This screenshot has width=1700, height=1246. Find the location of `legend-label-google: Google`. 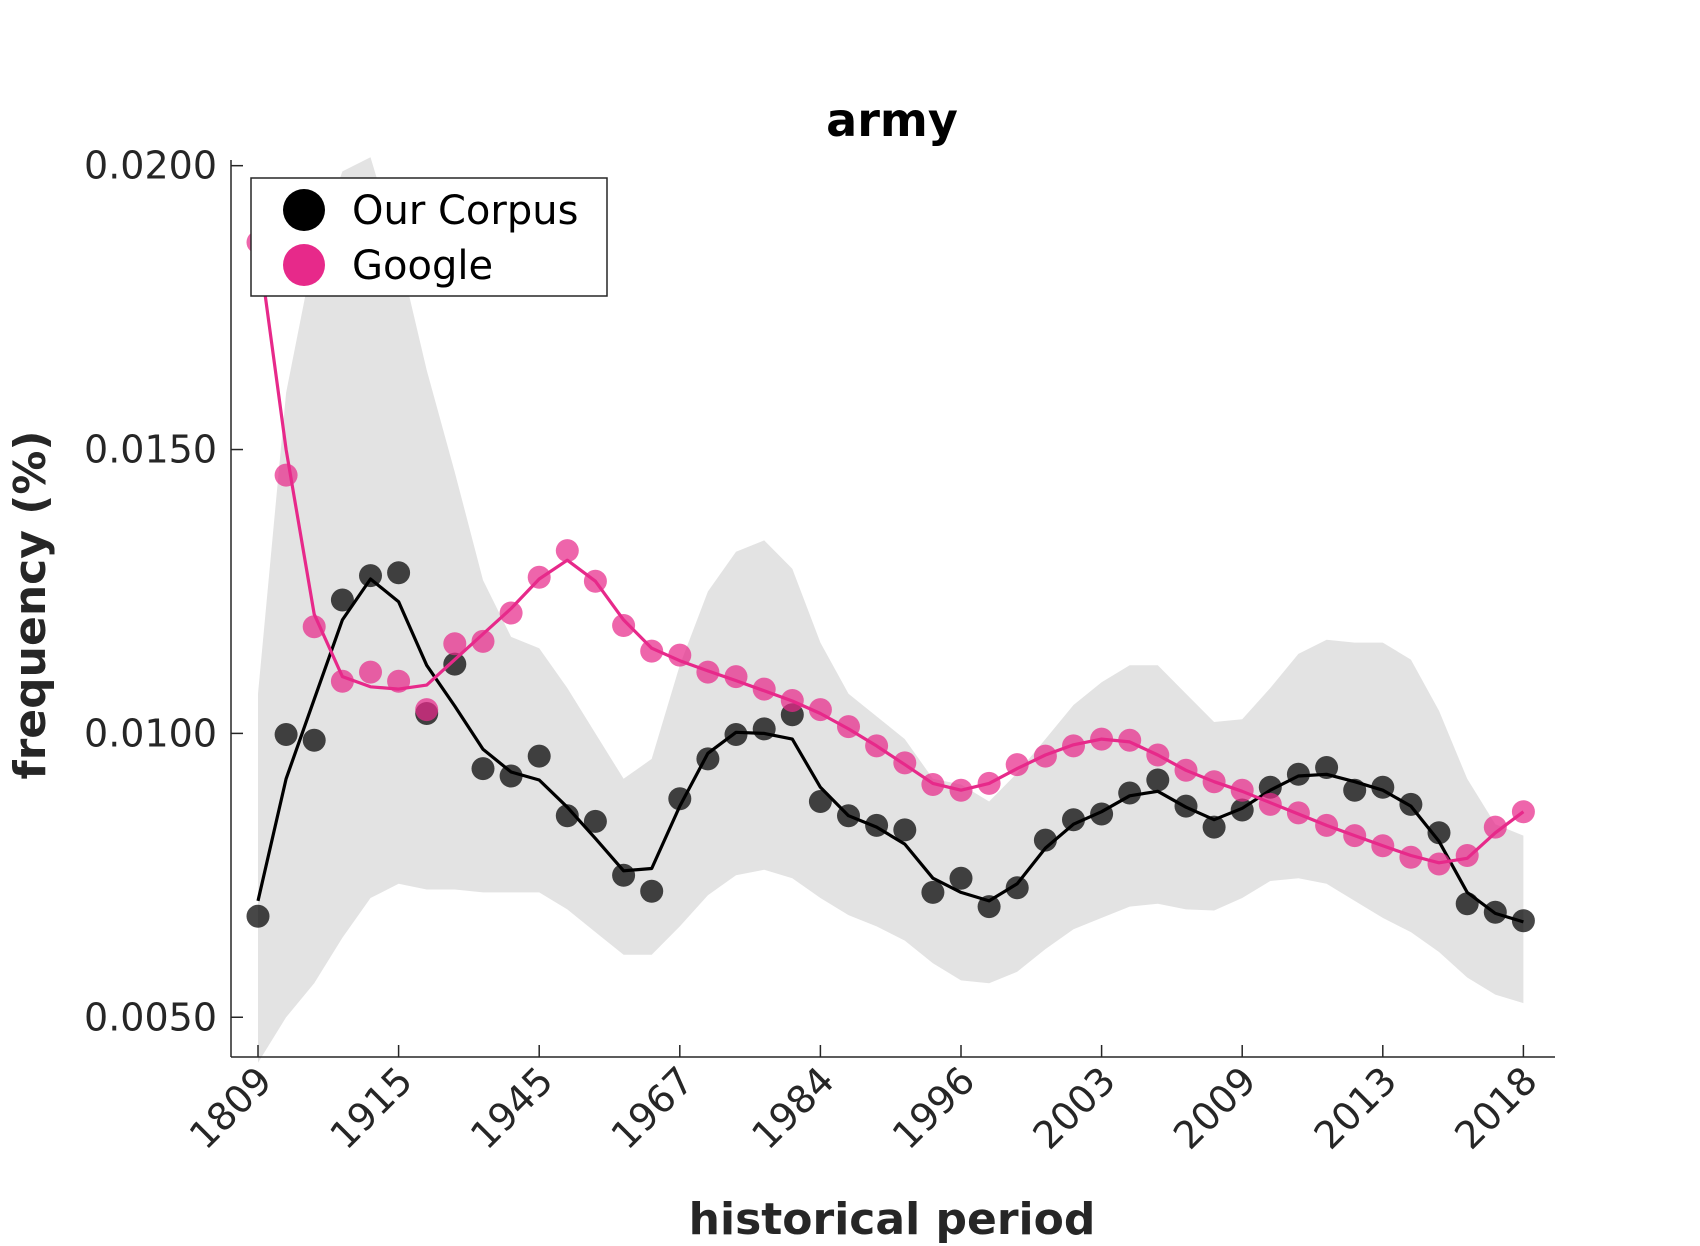

legend-label-google: Google is located at coordinates (422, 266).